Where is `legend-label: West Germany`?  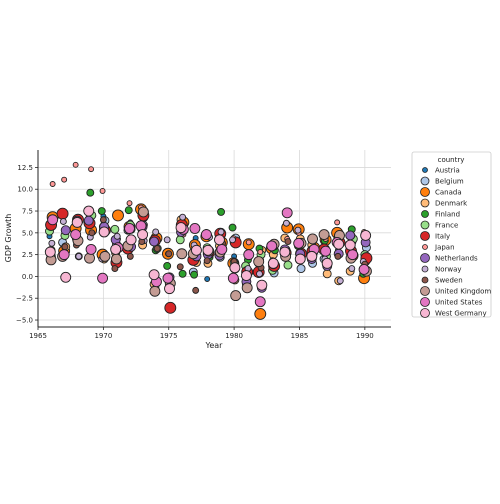
legend-label: West Germany is located at coordinates (461, 314).